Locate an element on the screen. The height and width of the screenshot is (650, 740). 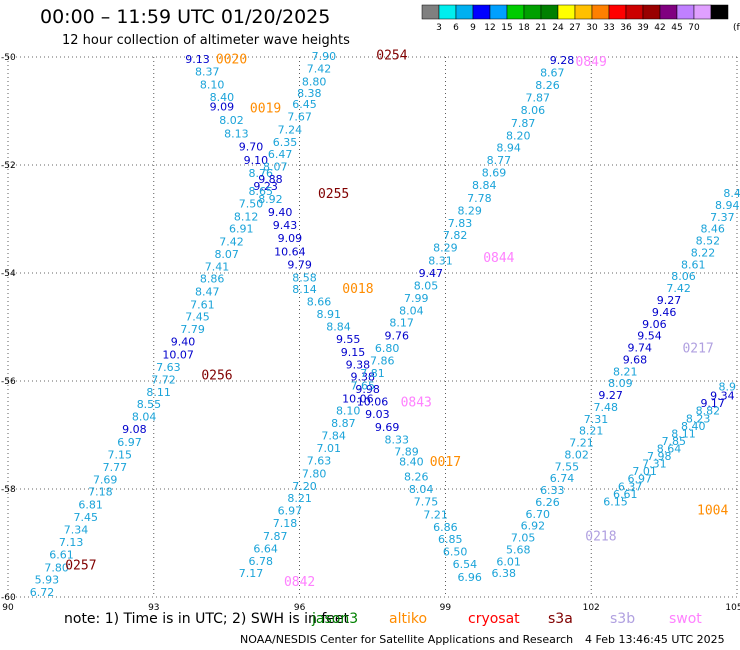
wave-height-label: 8.67 is located at coordinates (552, 73).